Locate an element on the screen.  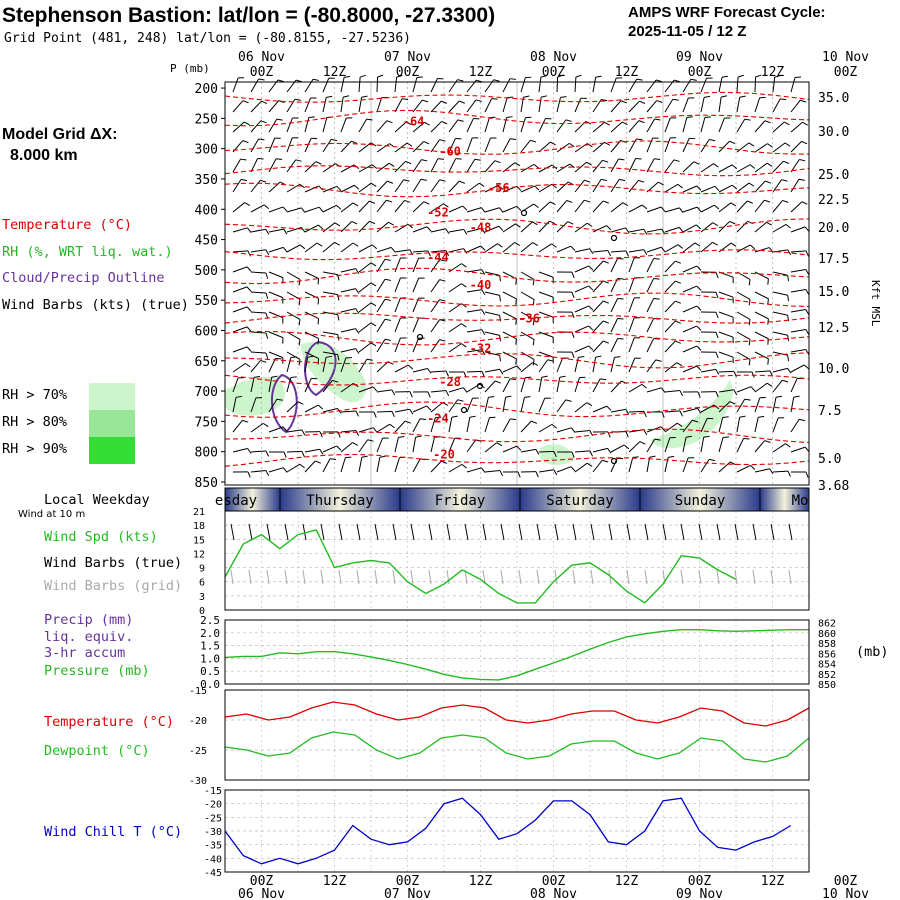
height-tick-label: 22.5 is located at coordinates (833, 200).